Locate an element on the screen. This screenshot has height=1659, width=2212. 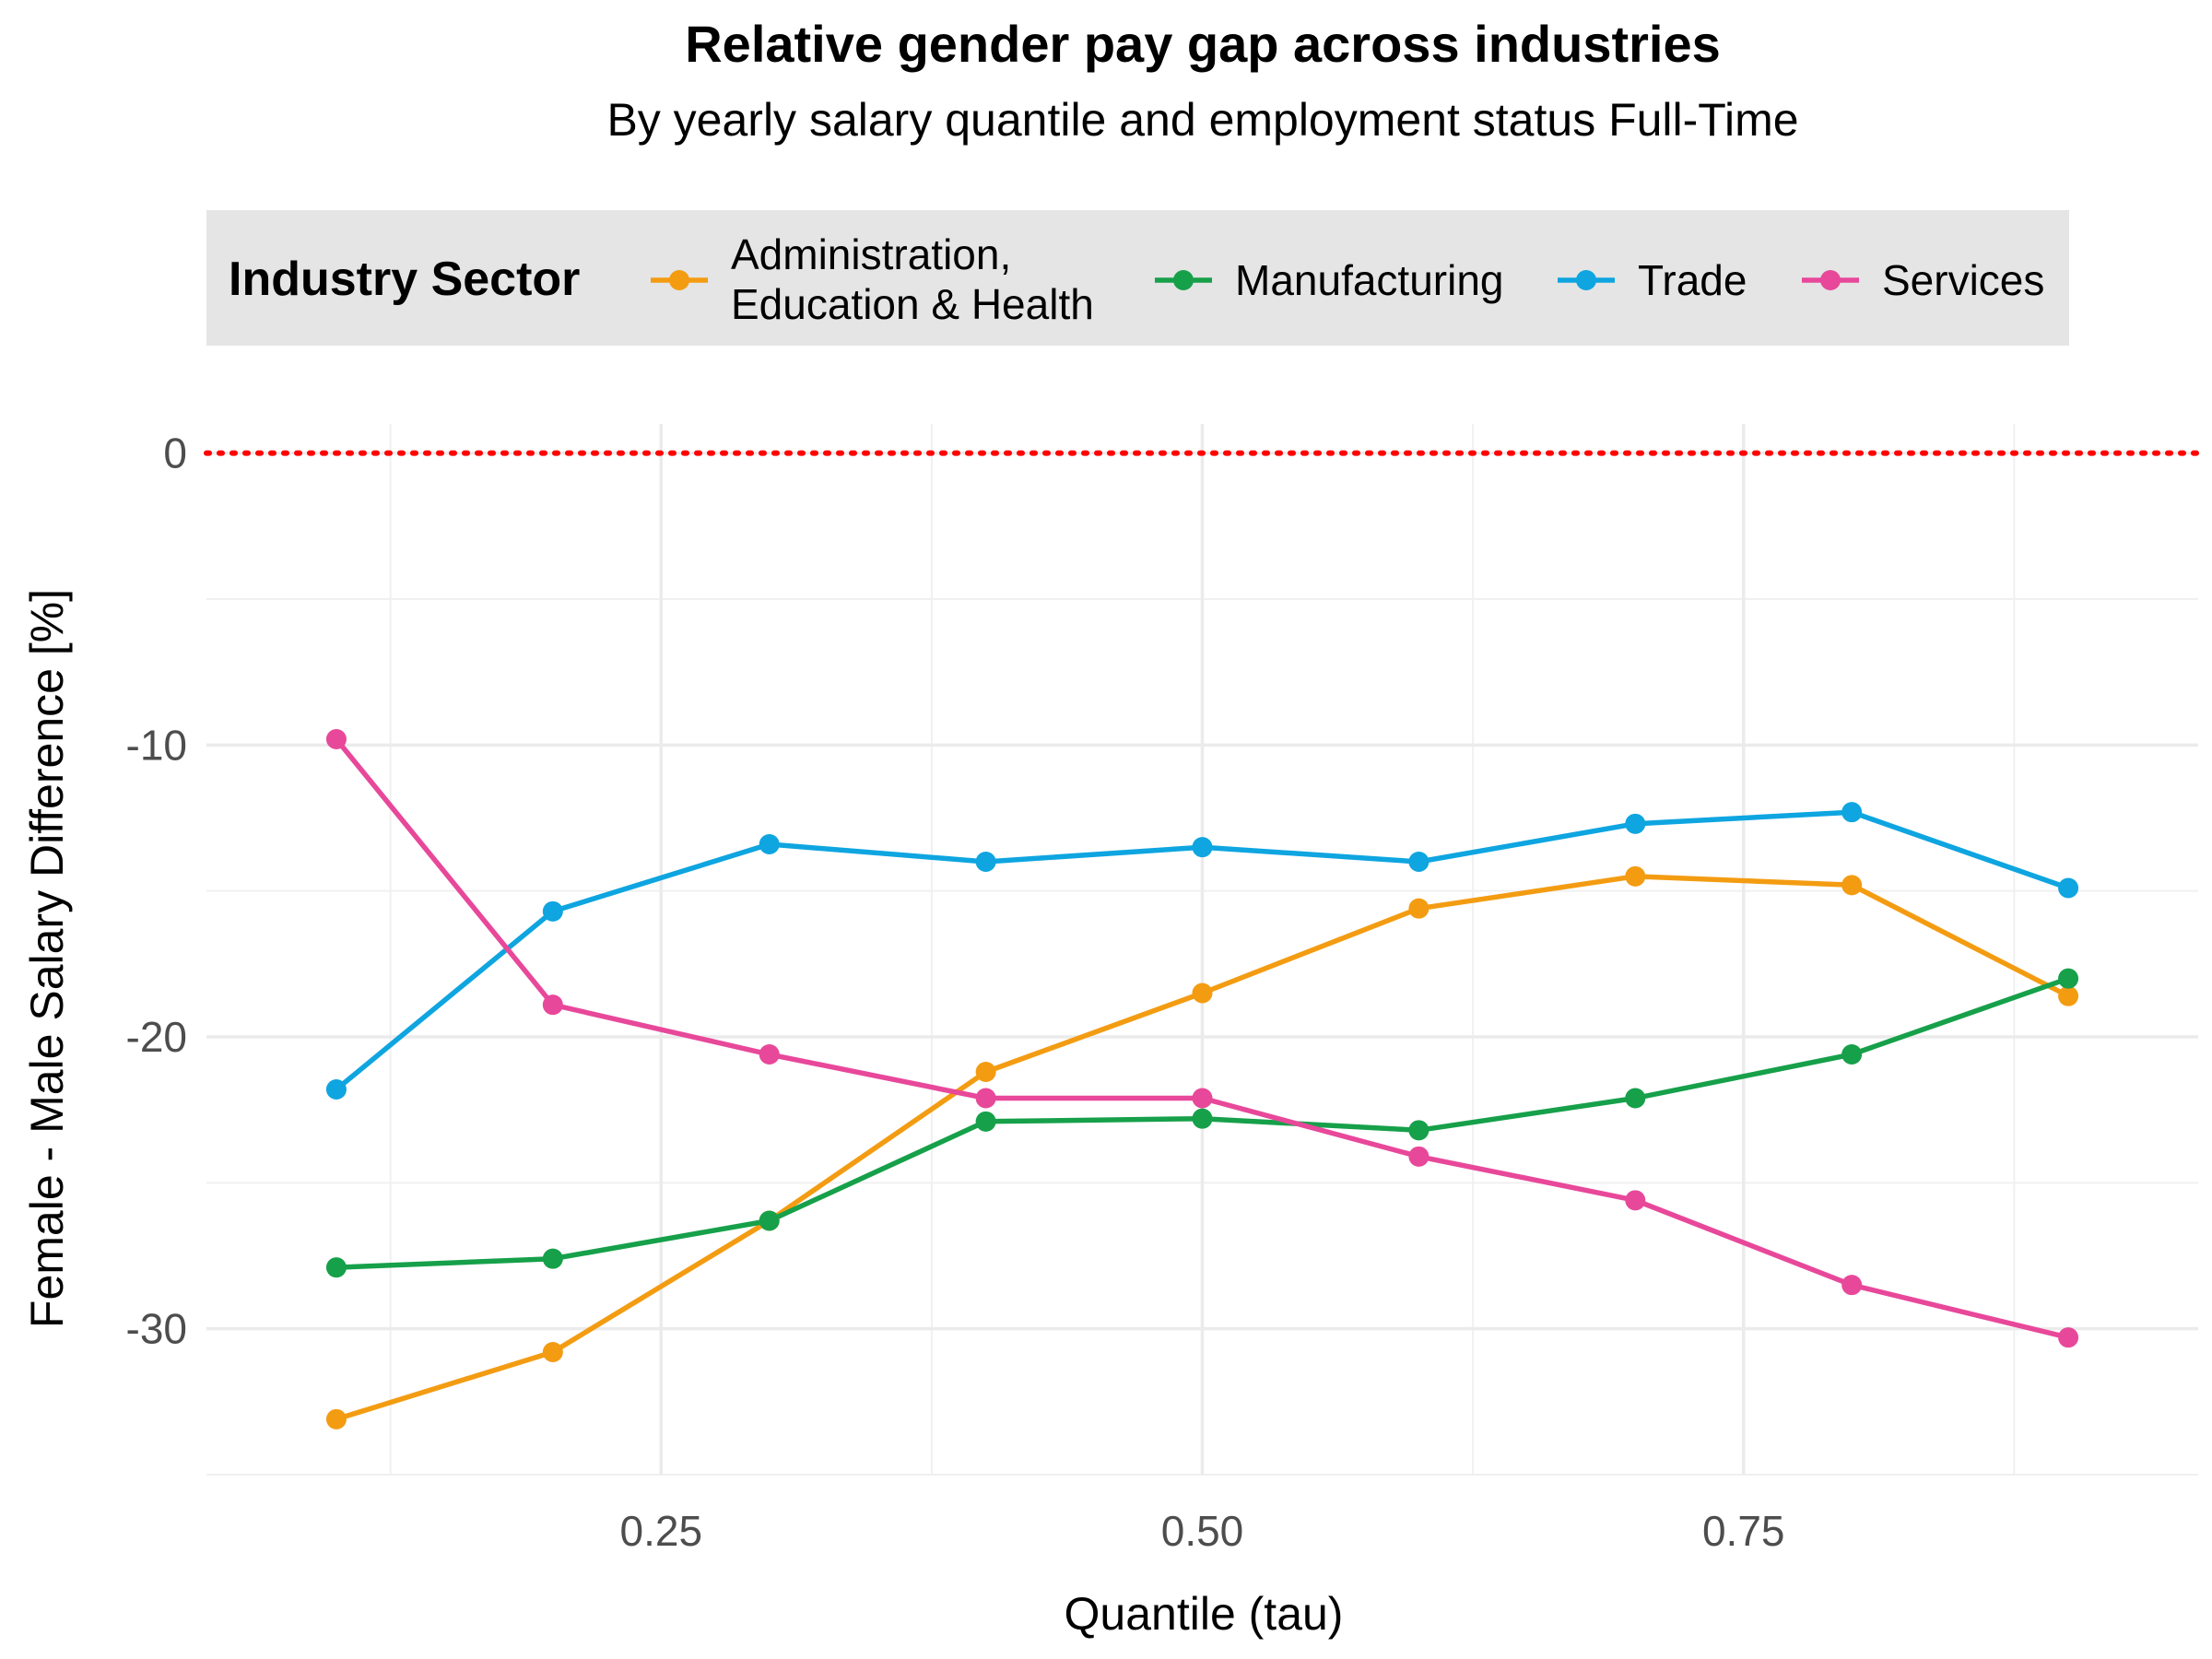
y-tick-label: 0 is located at coordinates (175, 453).